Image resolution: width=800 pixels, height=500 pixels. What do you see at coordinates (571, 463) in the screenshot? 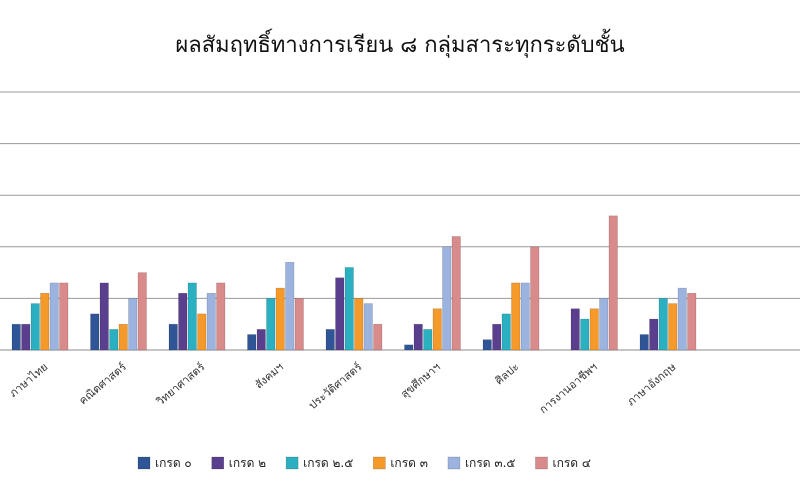
I see `legend-label: เกรด ๔` at bounding box center [571, 463].